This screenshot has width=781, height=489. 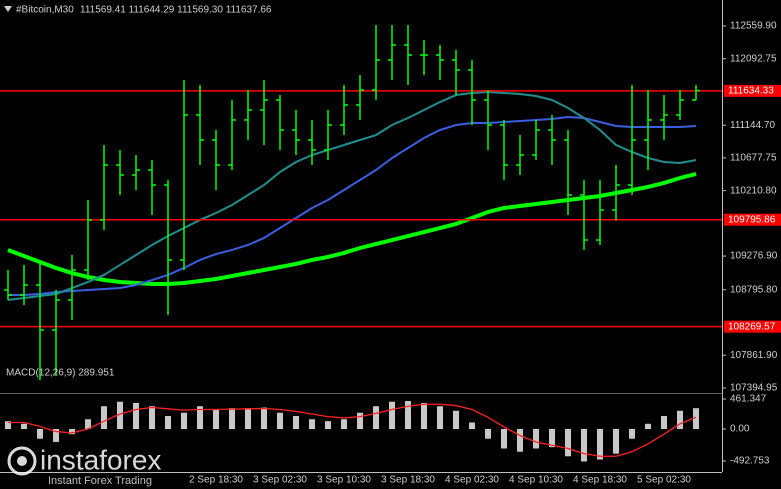 What do you see at coordinates (280, 480) in the screenshot?
I see `x-tick-label: 3 Sep 02:30` at bounding box center [280, 480].